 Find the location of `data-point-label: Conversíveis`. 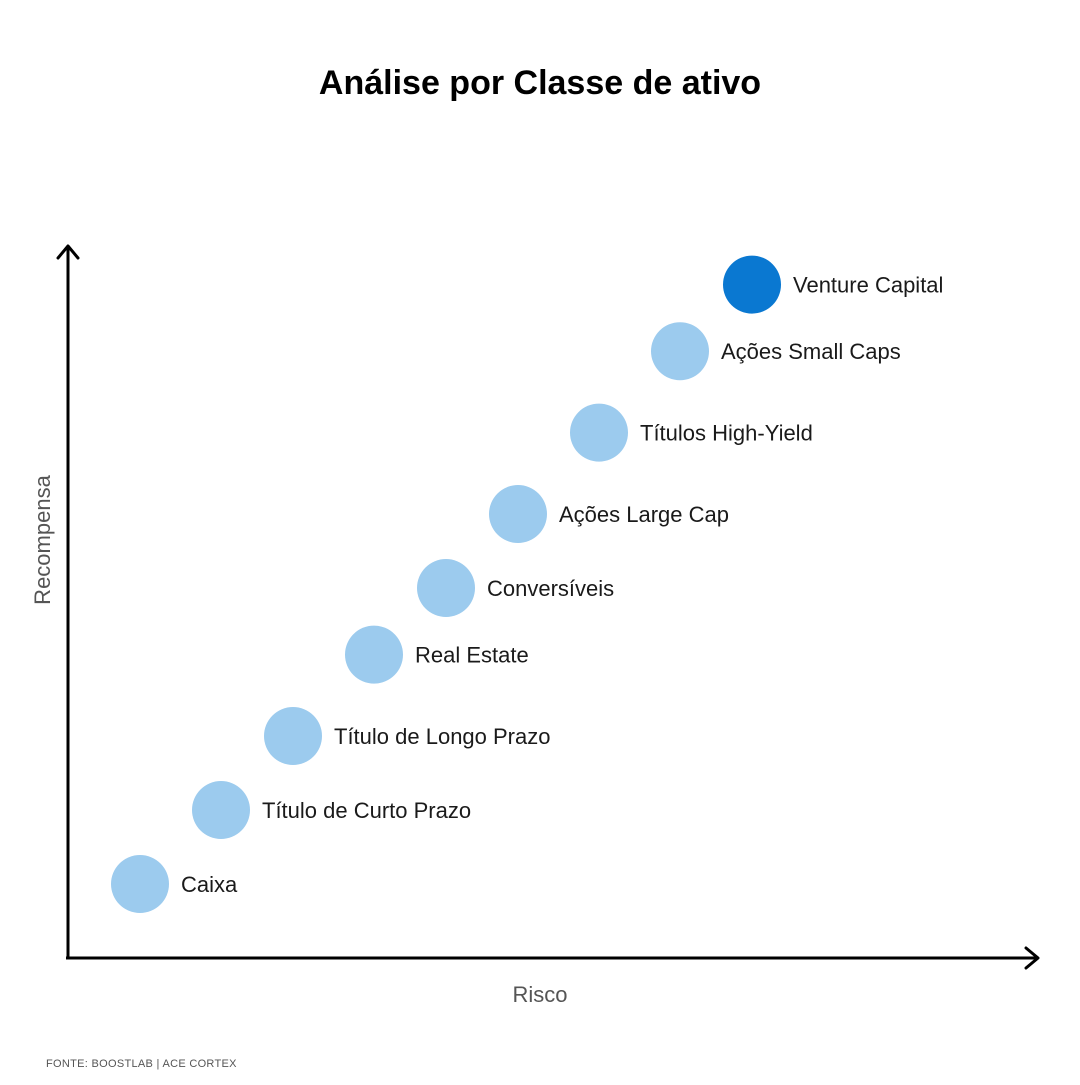

data-point-label: Conversíveis is located at coordinates (550, 588).